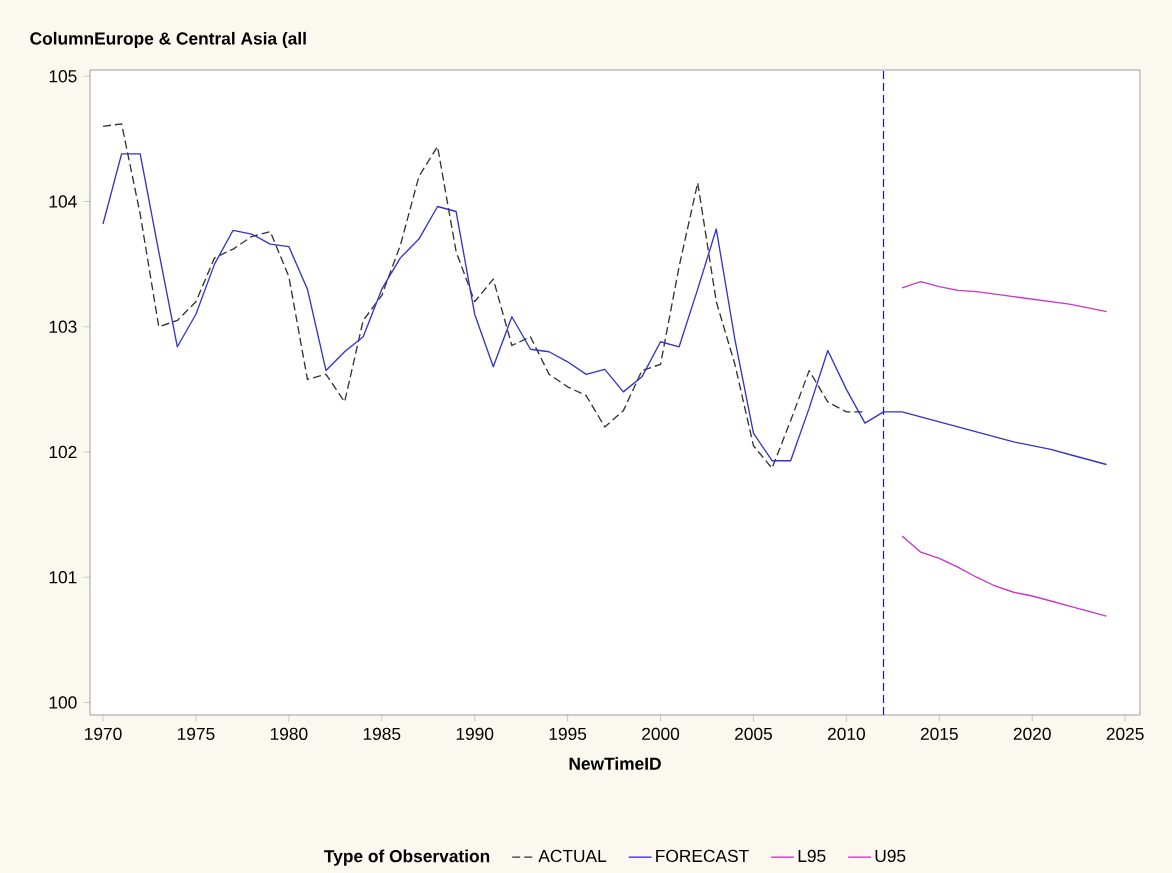  Describe the element at coordinates (63, 577) in the screenshot. I see `y-tick-label: 101` at that location.